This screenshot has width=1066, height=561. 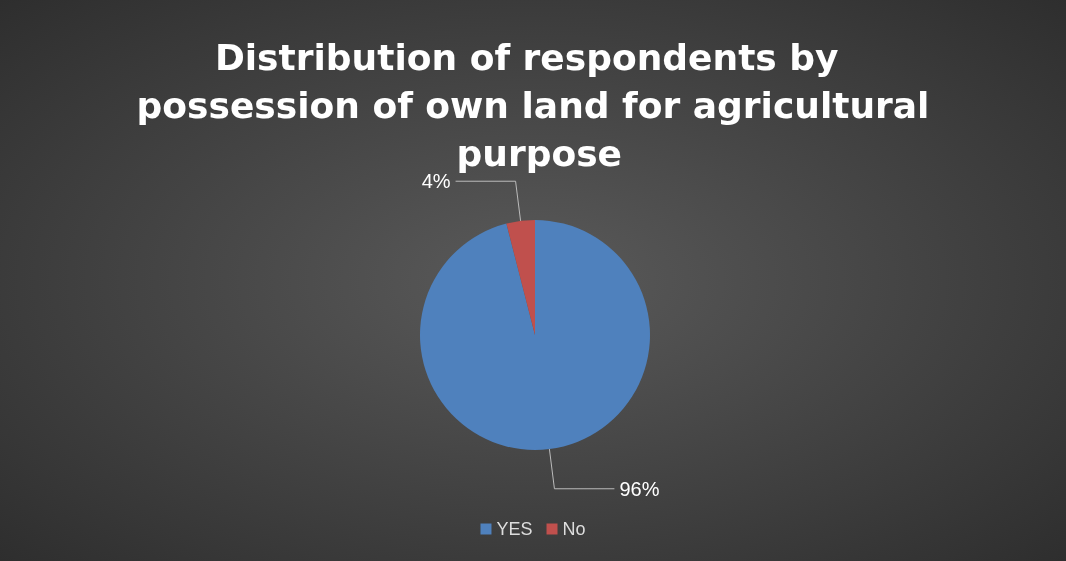 I want to click on legend-label: No, so click(x=574, y=529).